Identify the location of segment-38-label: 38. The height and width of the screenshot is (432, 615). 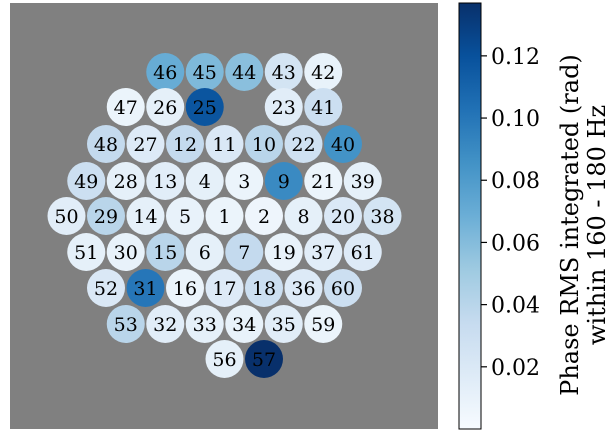
(382, 217).